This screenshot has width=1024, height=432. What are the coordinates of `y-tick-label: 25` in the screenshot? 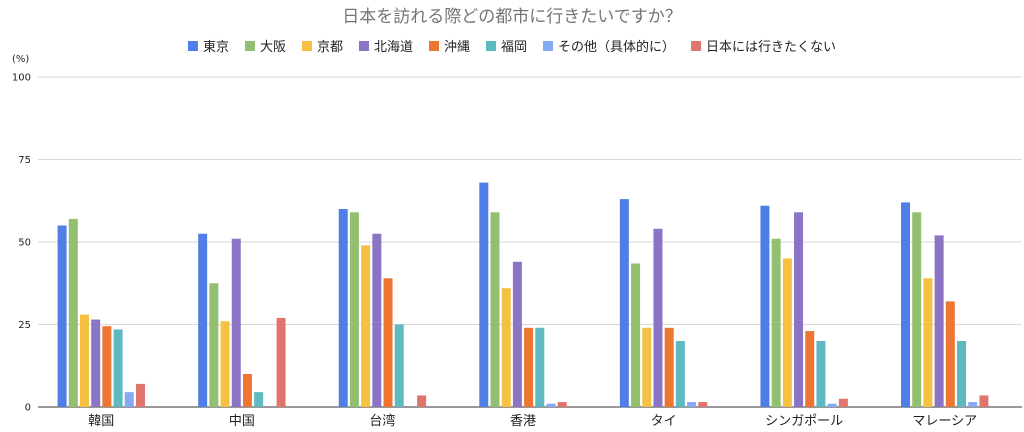 It's located at (24, 325).